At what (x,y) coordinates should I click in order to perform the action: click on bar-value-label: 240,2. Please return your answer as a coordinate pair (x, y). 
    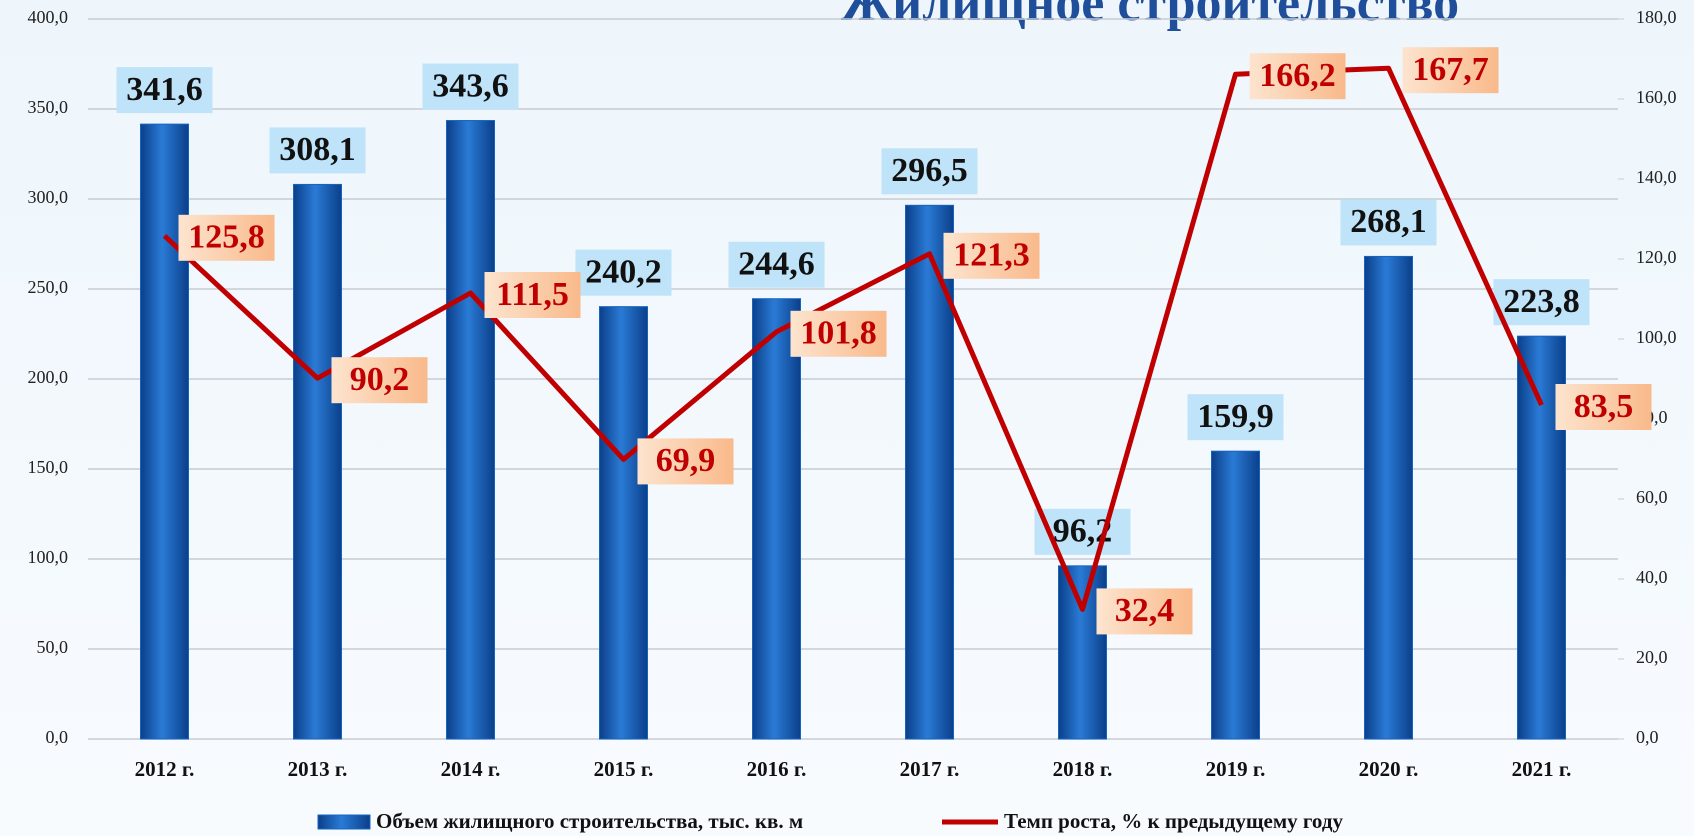
    Looking at the image, I should click on (623, 271).